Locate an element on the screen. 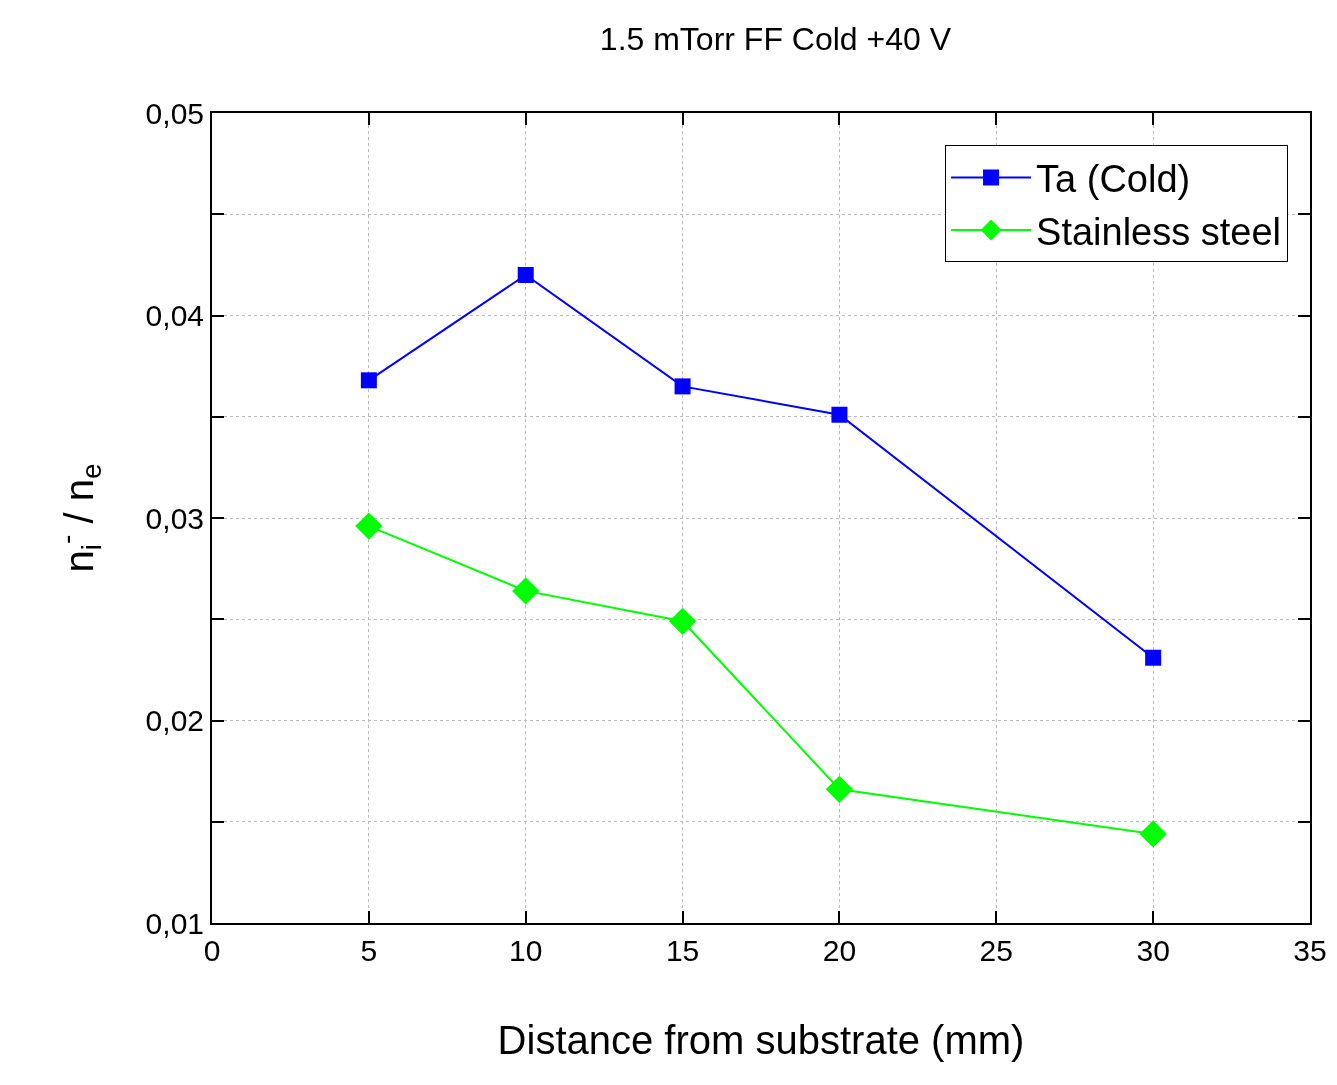  y-tick-label: 0,04 is located at coordinates (174, 315).